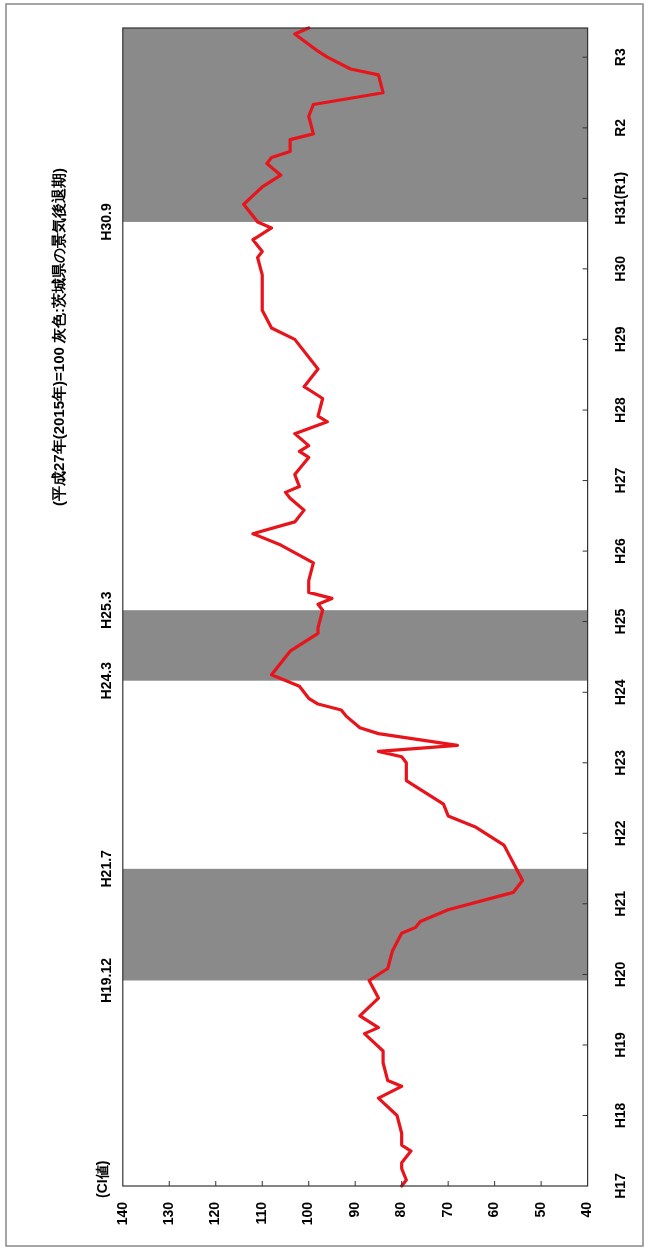  I want to click on y-tick-label: H28, so click(620, 410).